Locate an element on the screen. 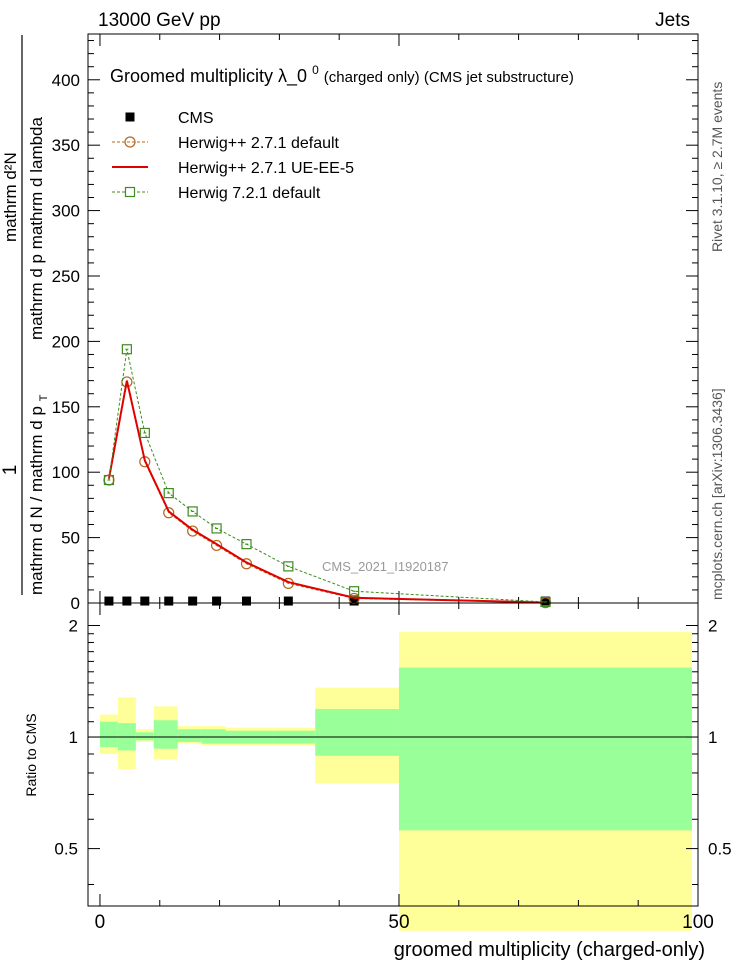  ratio-tick-label-right: 0.5 is located at coordinates (720, 849).